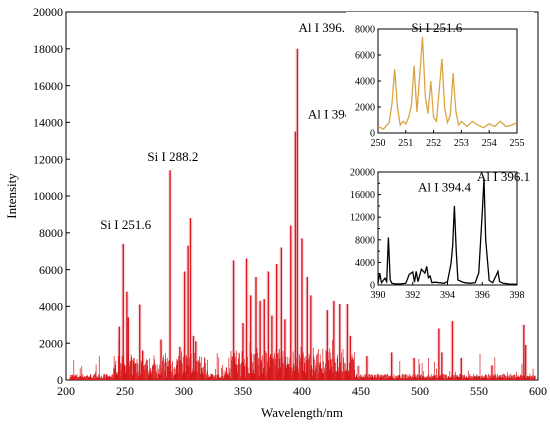 This screenshot has width=550, height=425. What do you see at coordinates (51, 343) in the screenshot?
I see `main-y-tick-label: 2000` at bounding box center [51, 343].